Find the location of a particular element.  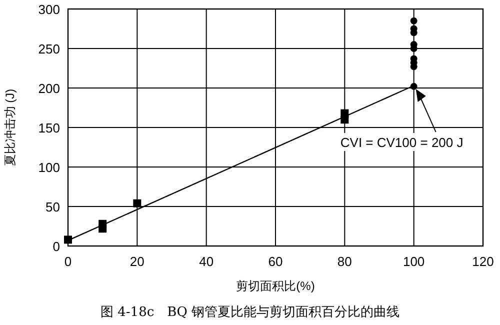

x-tick-label: 40 is located at coordinates (206, 261).